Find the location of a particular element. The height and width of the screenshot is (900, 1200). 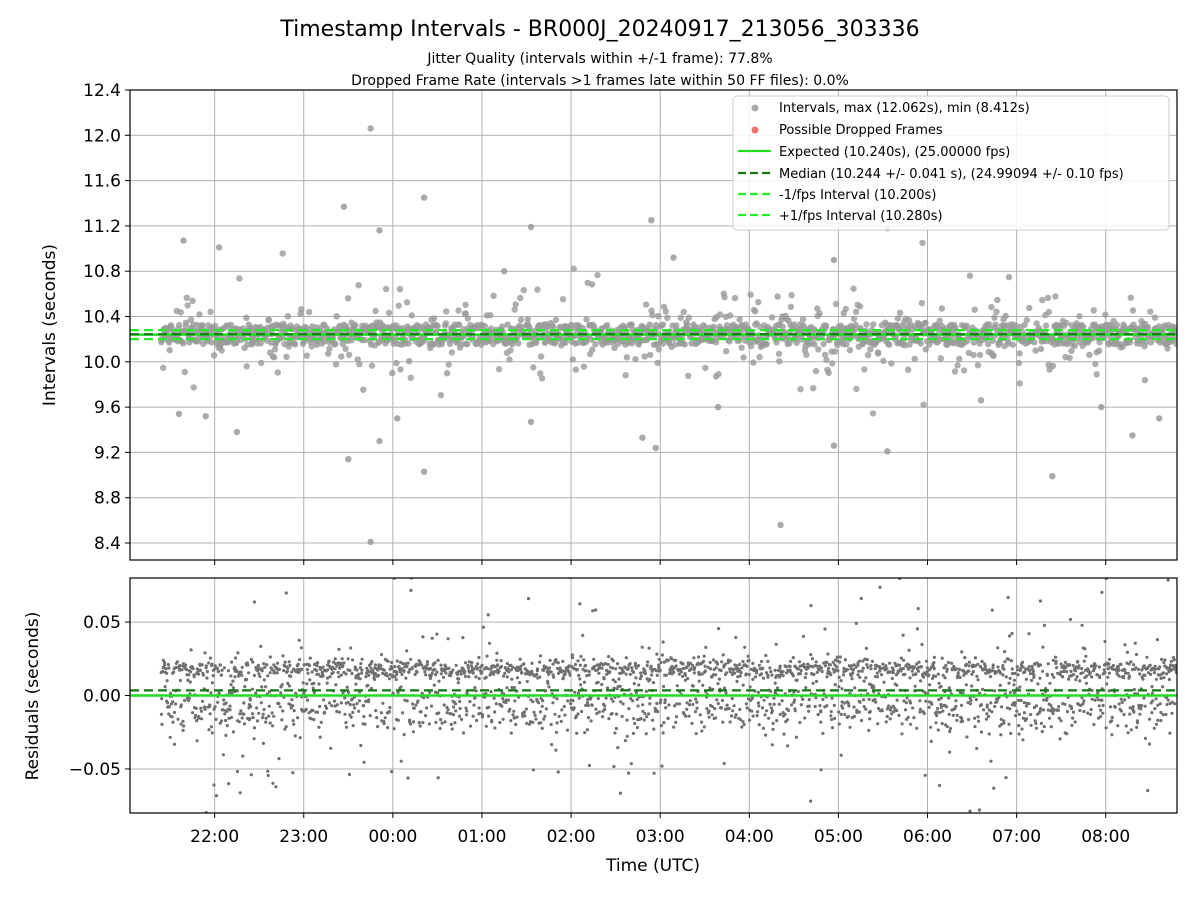

interval-outlier-point is located at coordinates (237, 432).